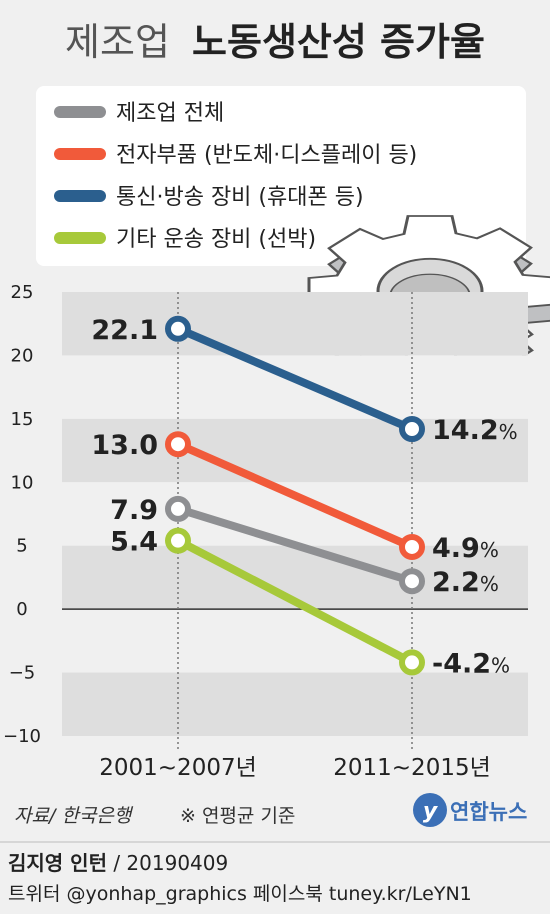 Image resolution: width=550 pixels, height=914 pixels. I want to click on legend-label: 기타 운송 장비 (선박), so click(216, 239).